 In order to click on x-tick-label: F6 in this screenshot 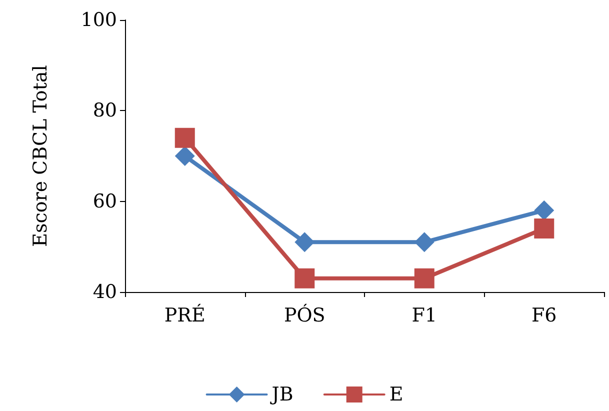, I will do `click(544, 315)`.